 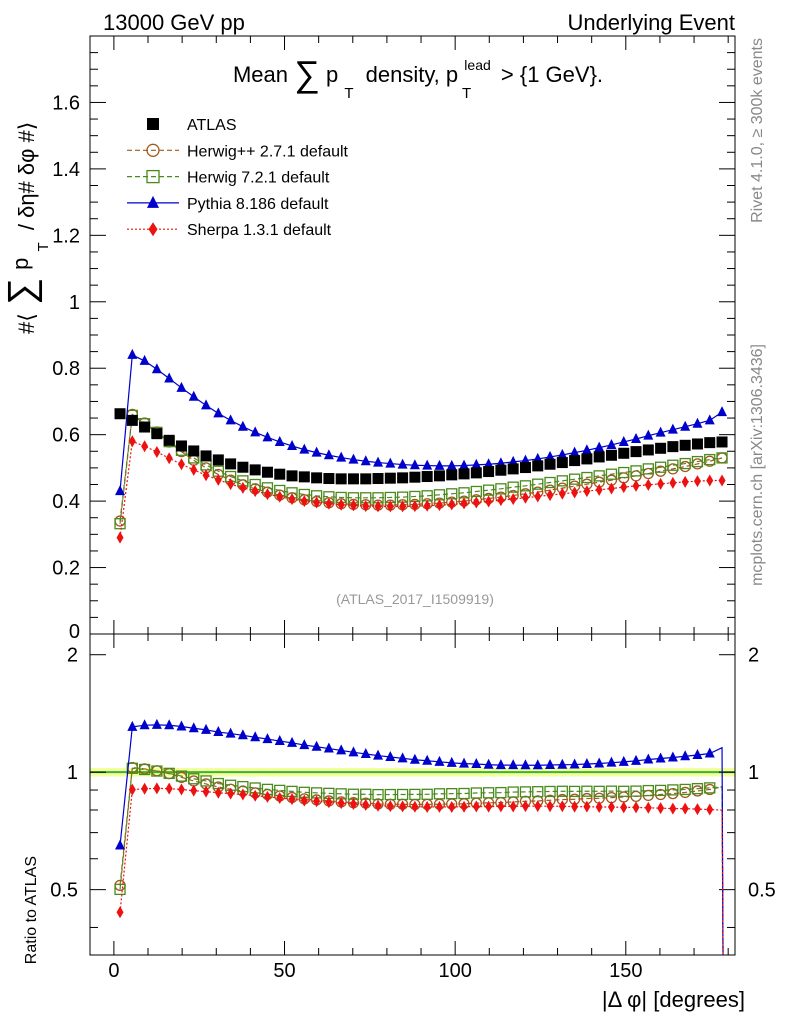 I want to click on x-axis-label: |Δ φ| [degrees], so click(x=673, y=999).